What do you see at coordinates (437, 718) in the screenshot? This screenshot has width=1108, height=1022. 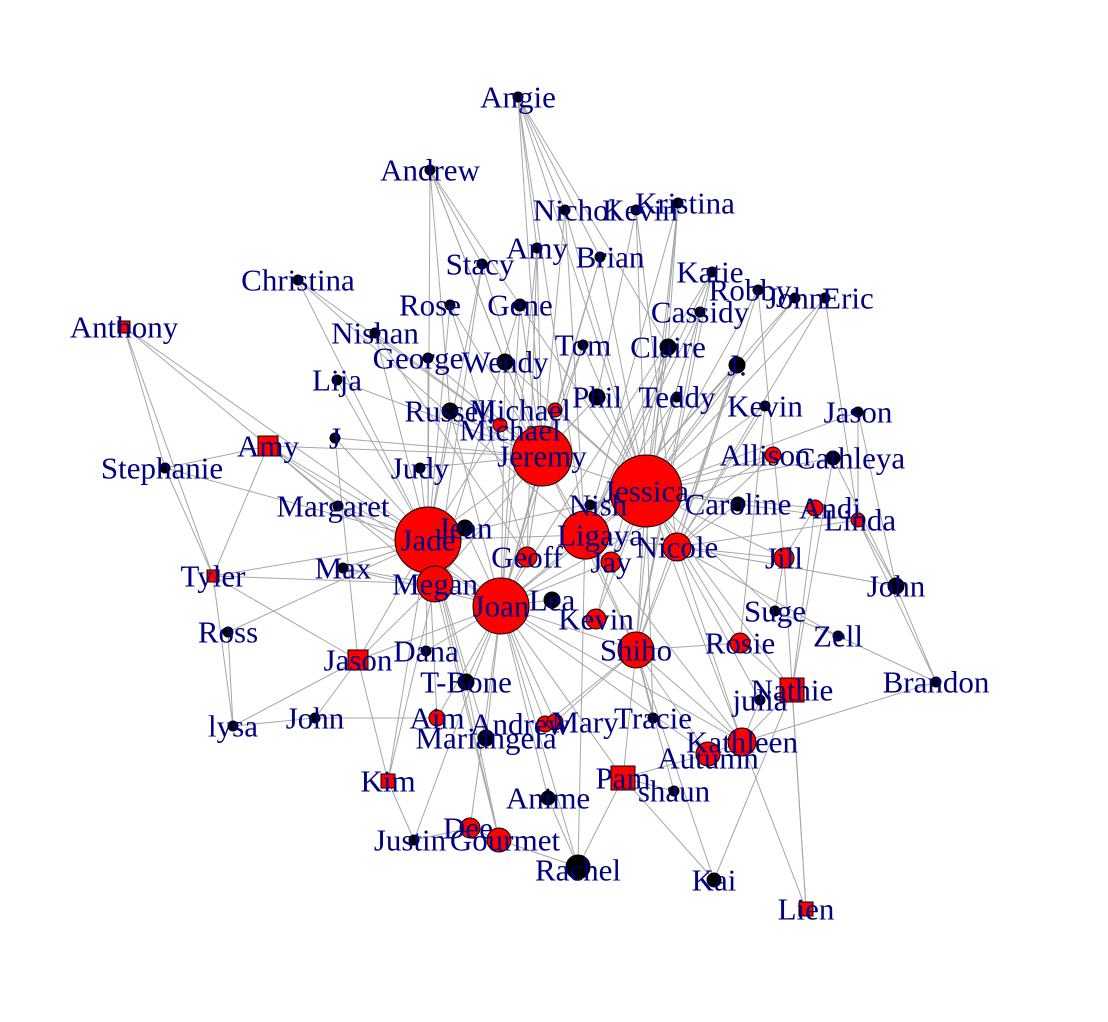 I see `node-aim` at bounding box center [437, 718].